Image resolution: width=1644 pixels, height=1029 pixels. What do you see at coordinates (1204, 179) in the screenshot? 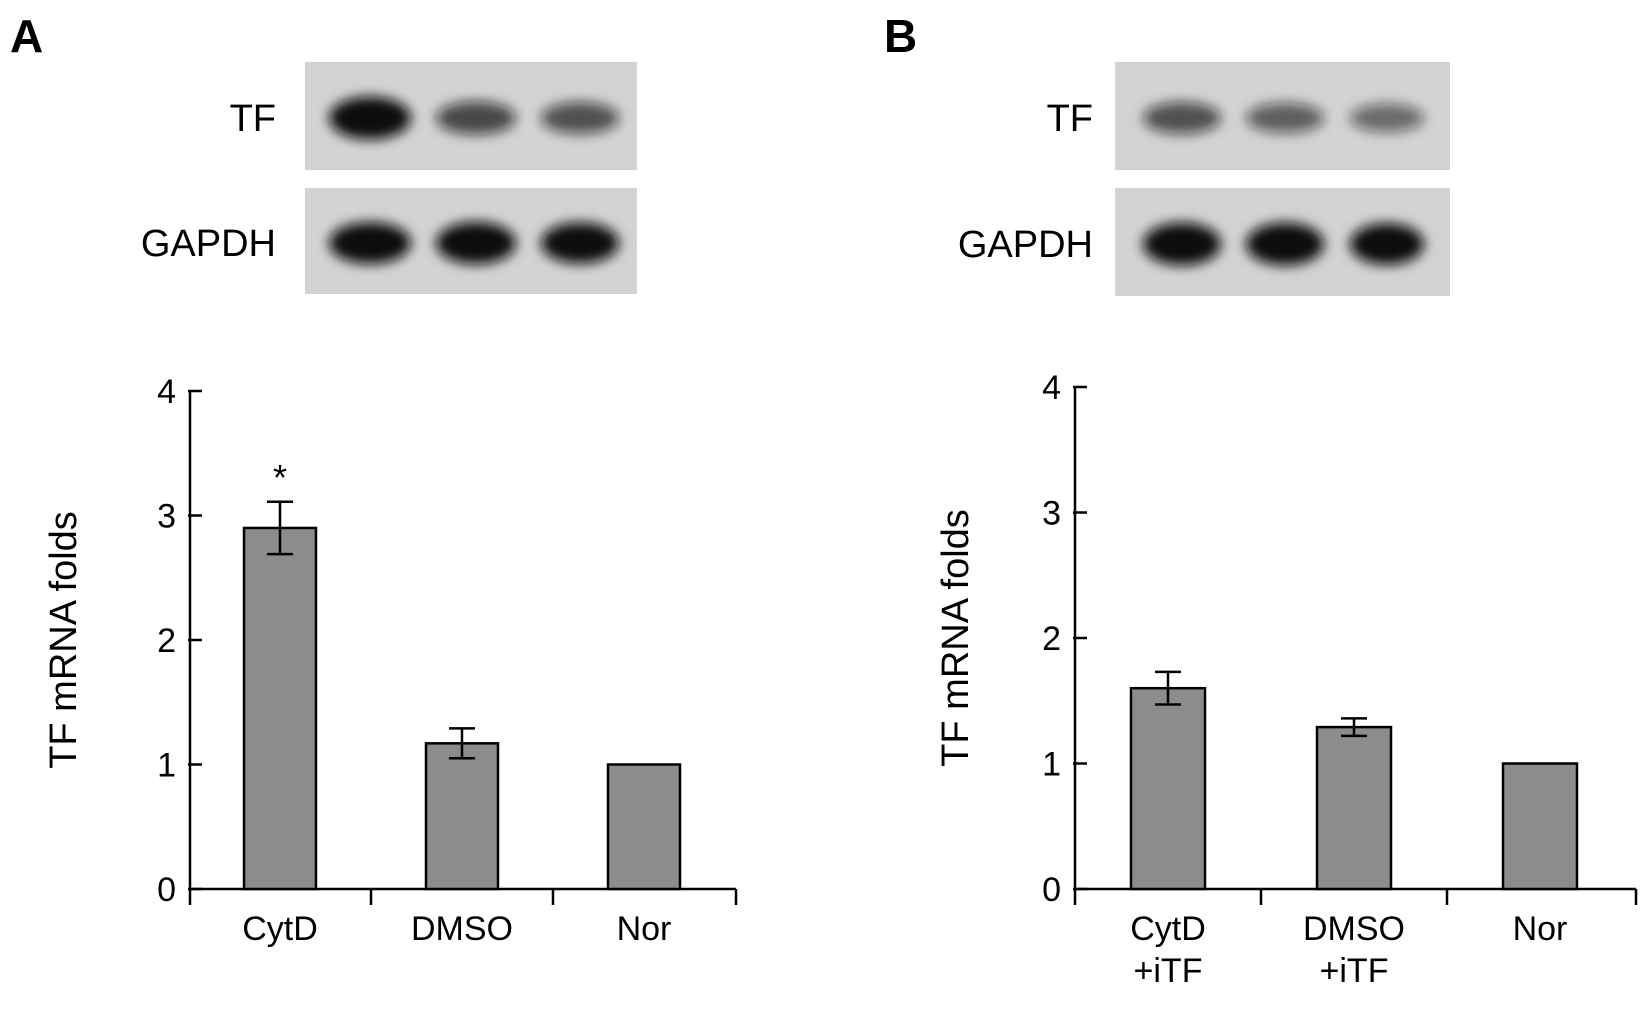
I see `western-blot-b: TF GAPDH` at bounding box center [1204, 179].